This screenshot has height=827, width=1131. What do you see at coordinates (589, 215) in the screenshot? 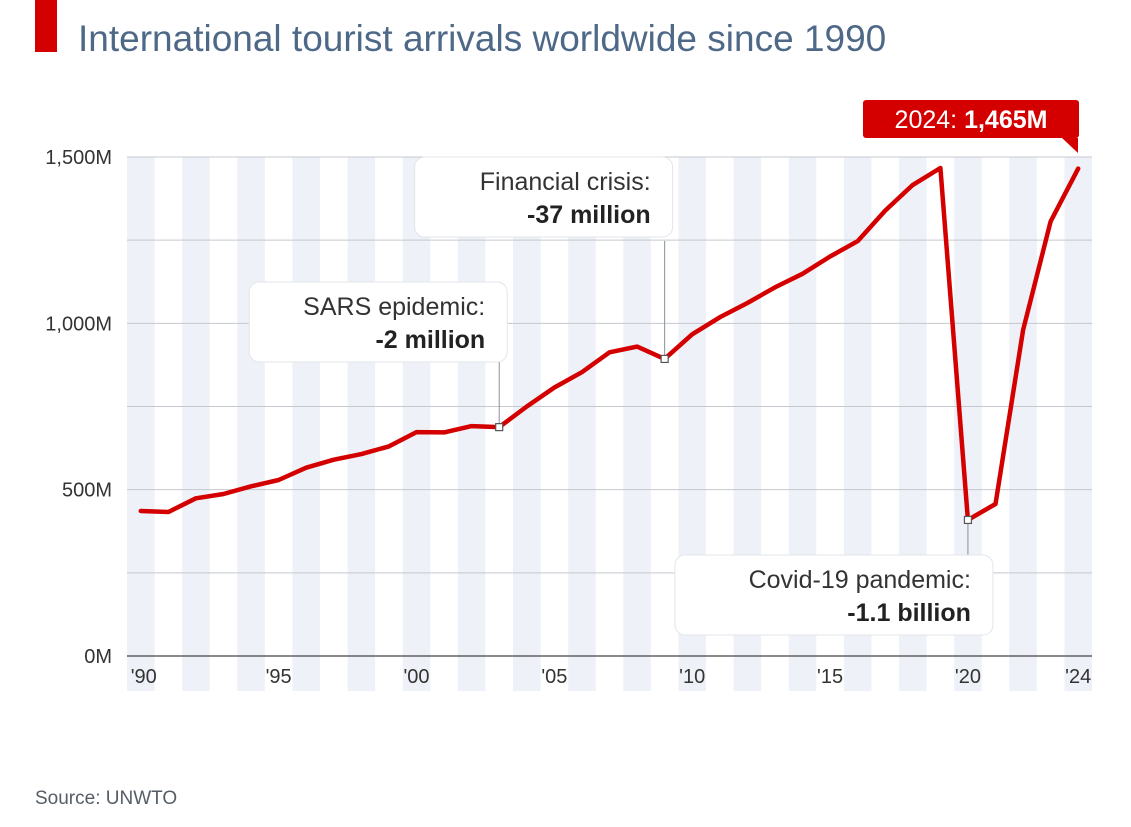
I see `annotation-value: -37 million` at bounding box center [589, 215].